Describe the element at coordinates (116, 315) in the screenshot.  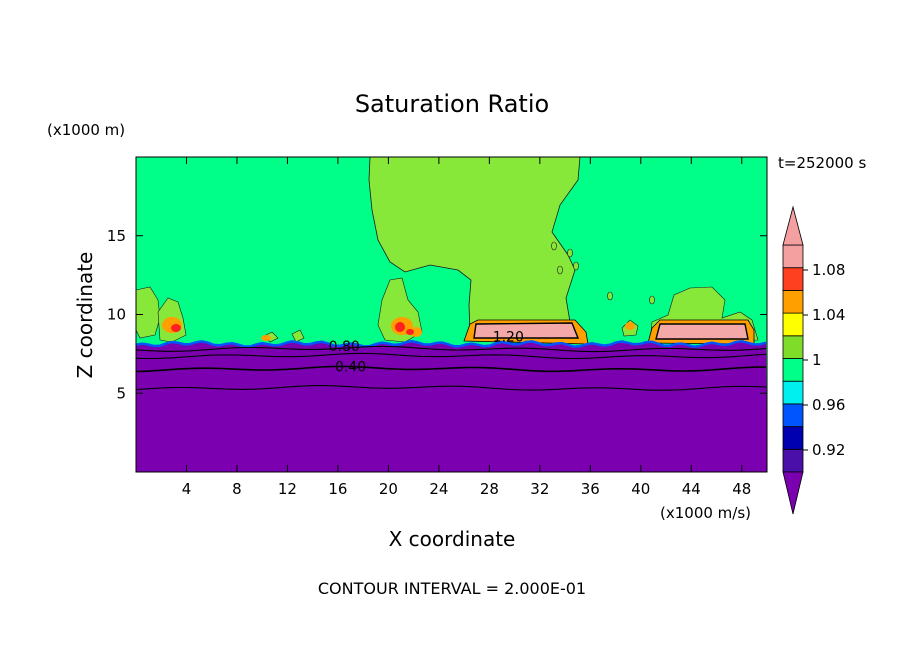
I see `y-tick-label: 10` at that location.